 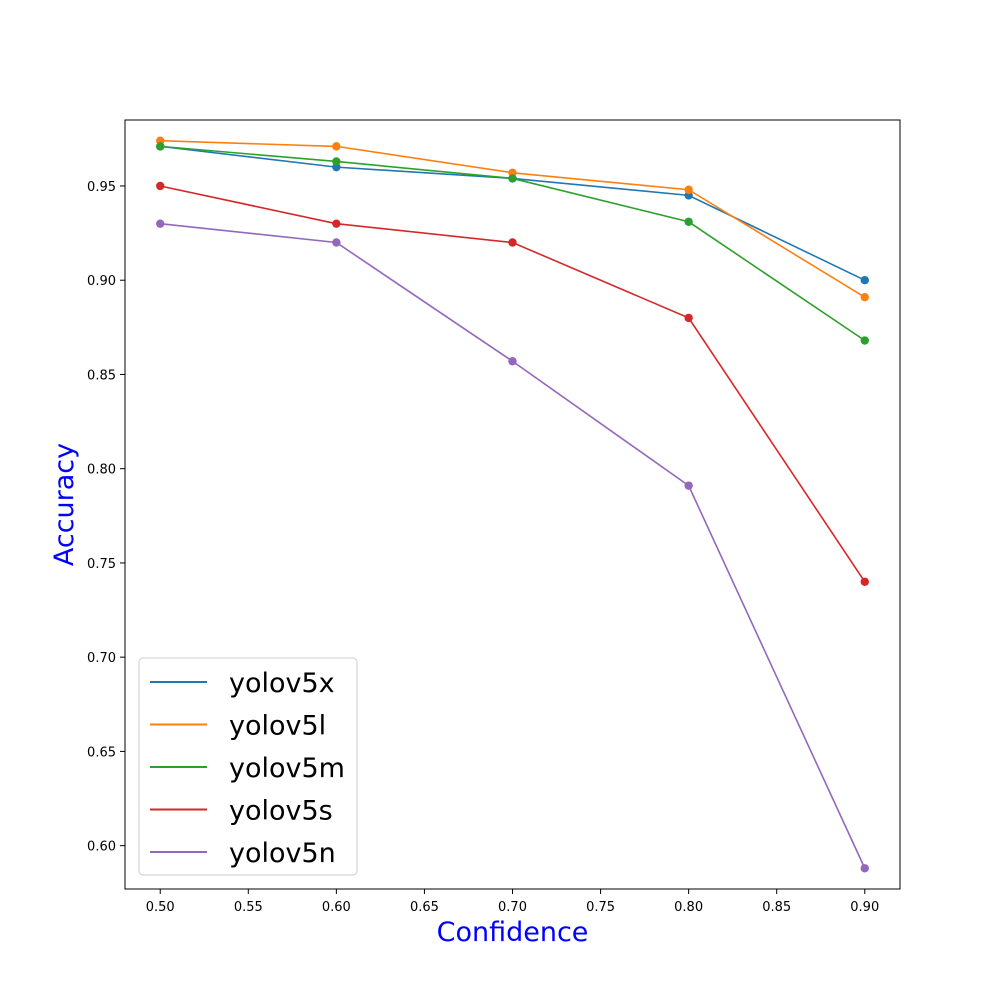 I want to click on y-axis-ticks: 0.60 0.65 0.70 0.75 0.80 0.85 0.90 0.95, so click(x=106, y=517).